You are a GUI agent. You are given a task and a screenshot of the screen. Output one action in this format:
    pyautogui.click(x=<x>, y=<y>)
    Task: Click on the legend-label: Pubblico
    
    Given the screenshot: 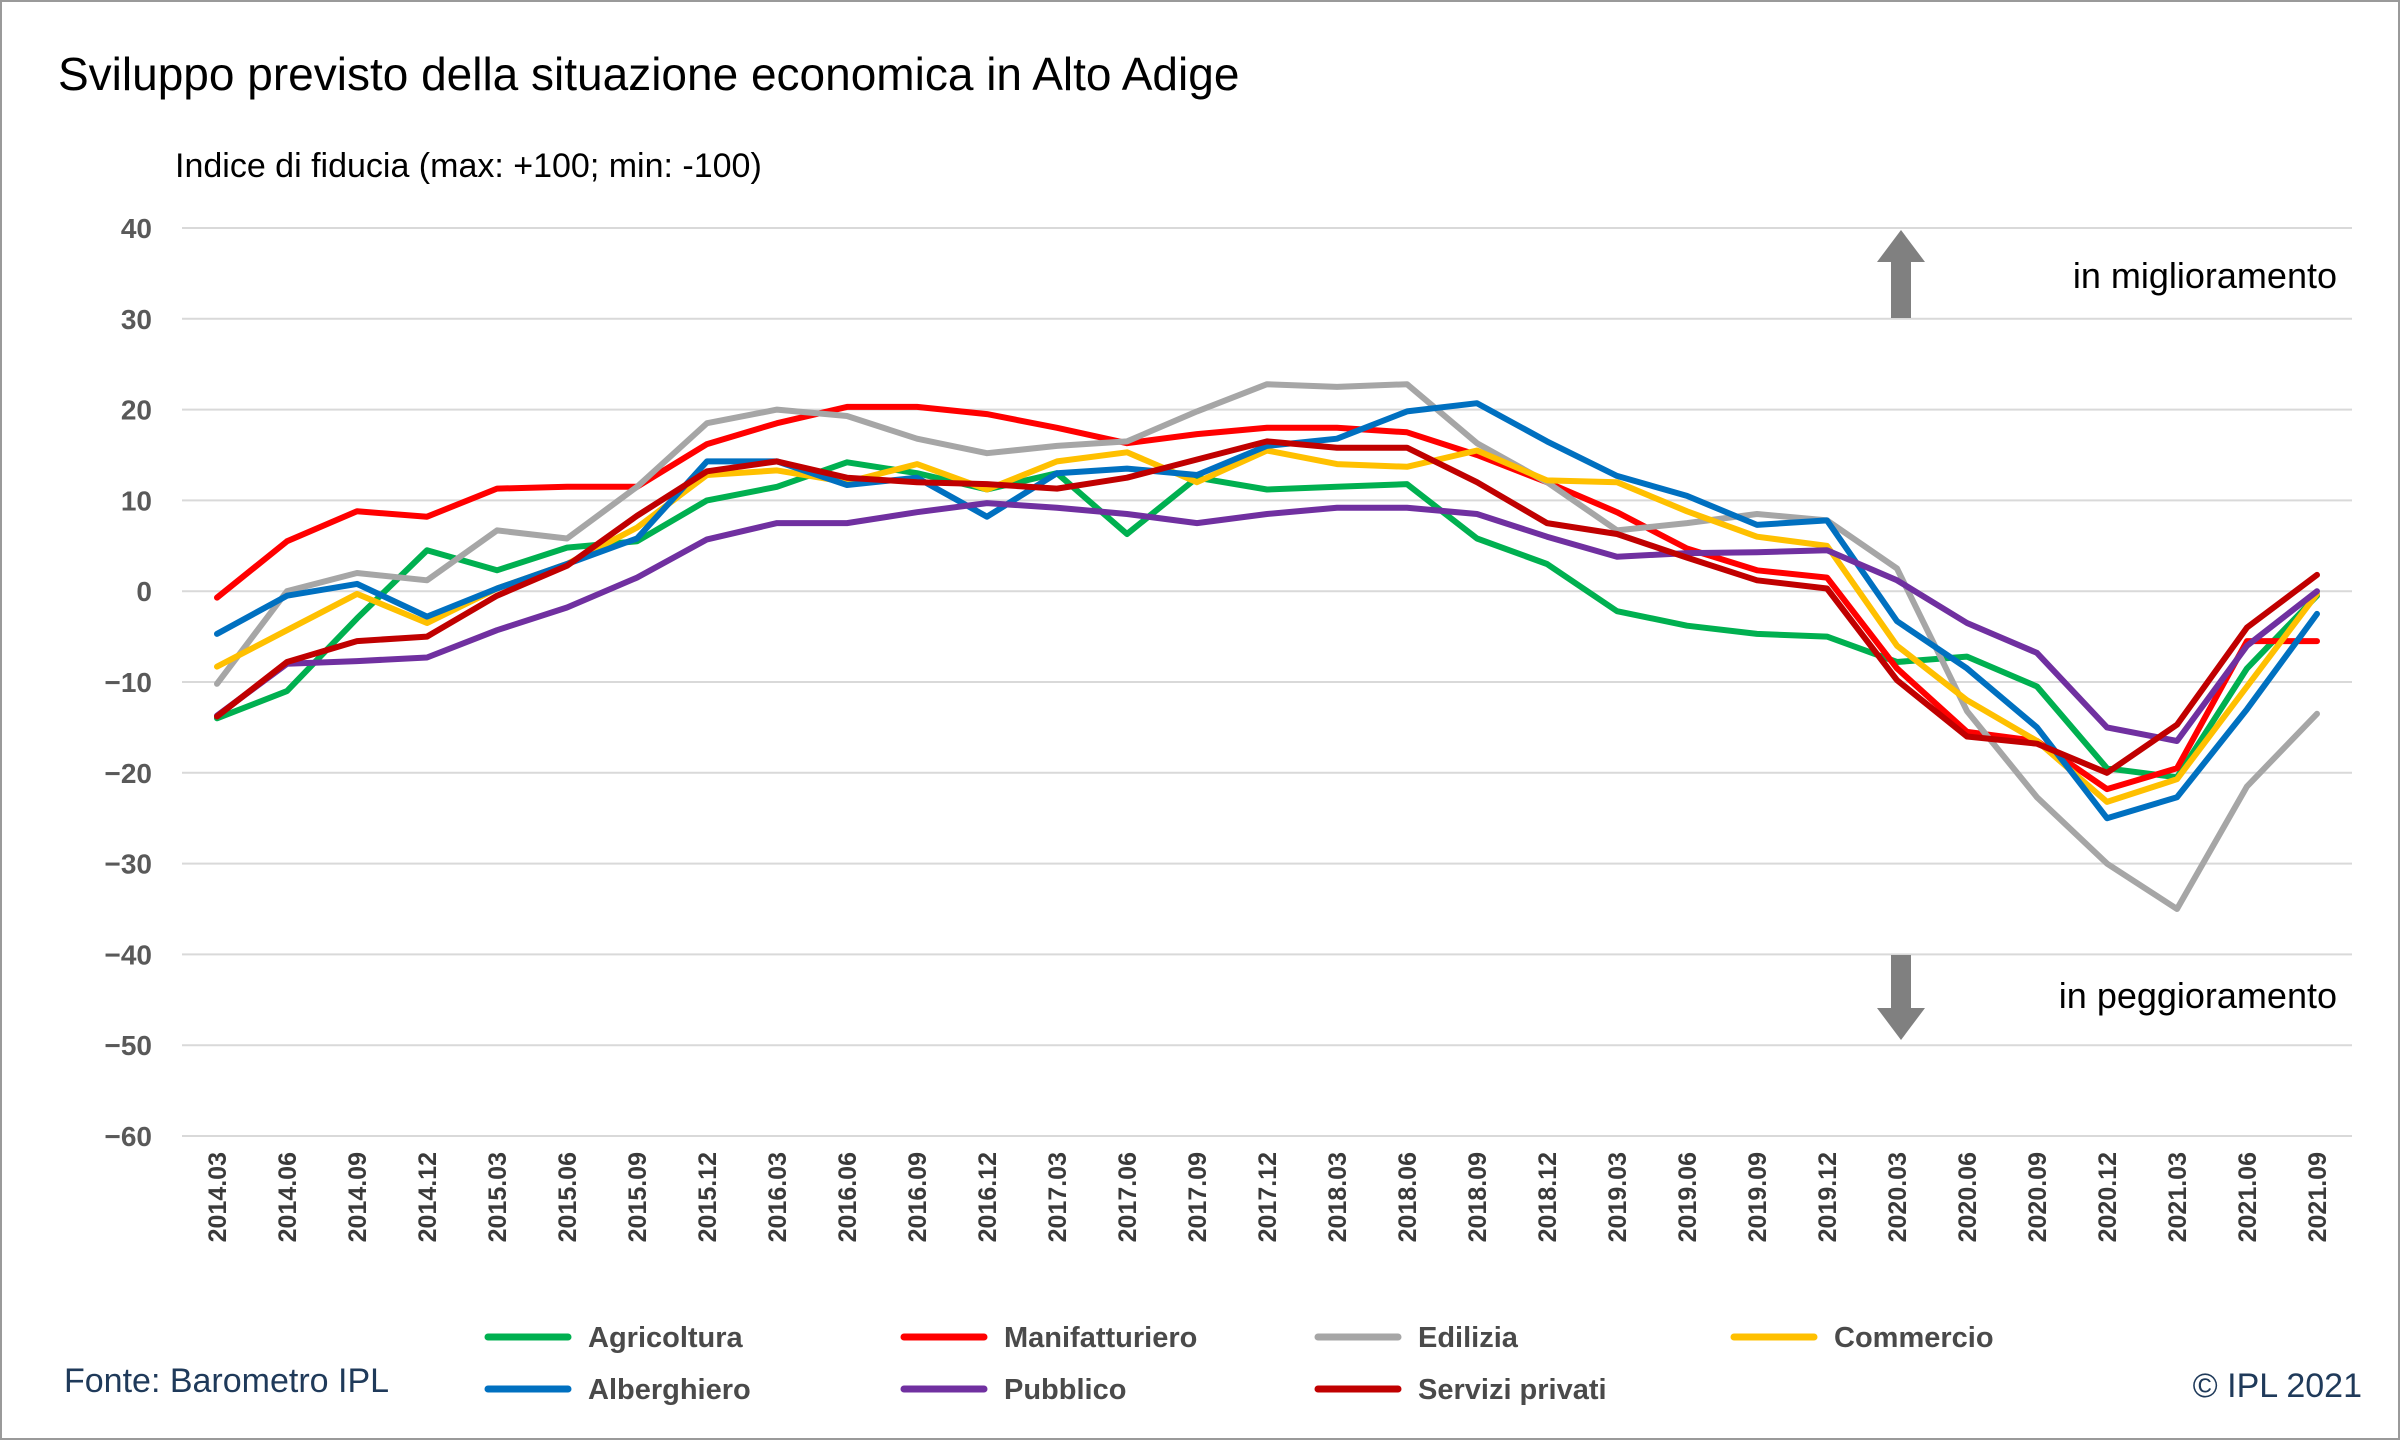 What is the action you would take?
    pyautogui.click(x=1065, y=1390)
    